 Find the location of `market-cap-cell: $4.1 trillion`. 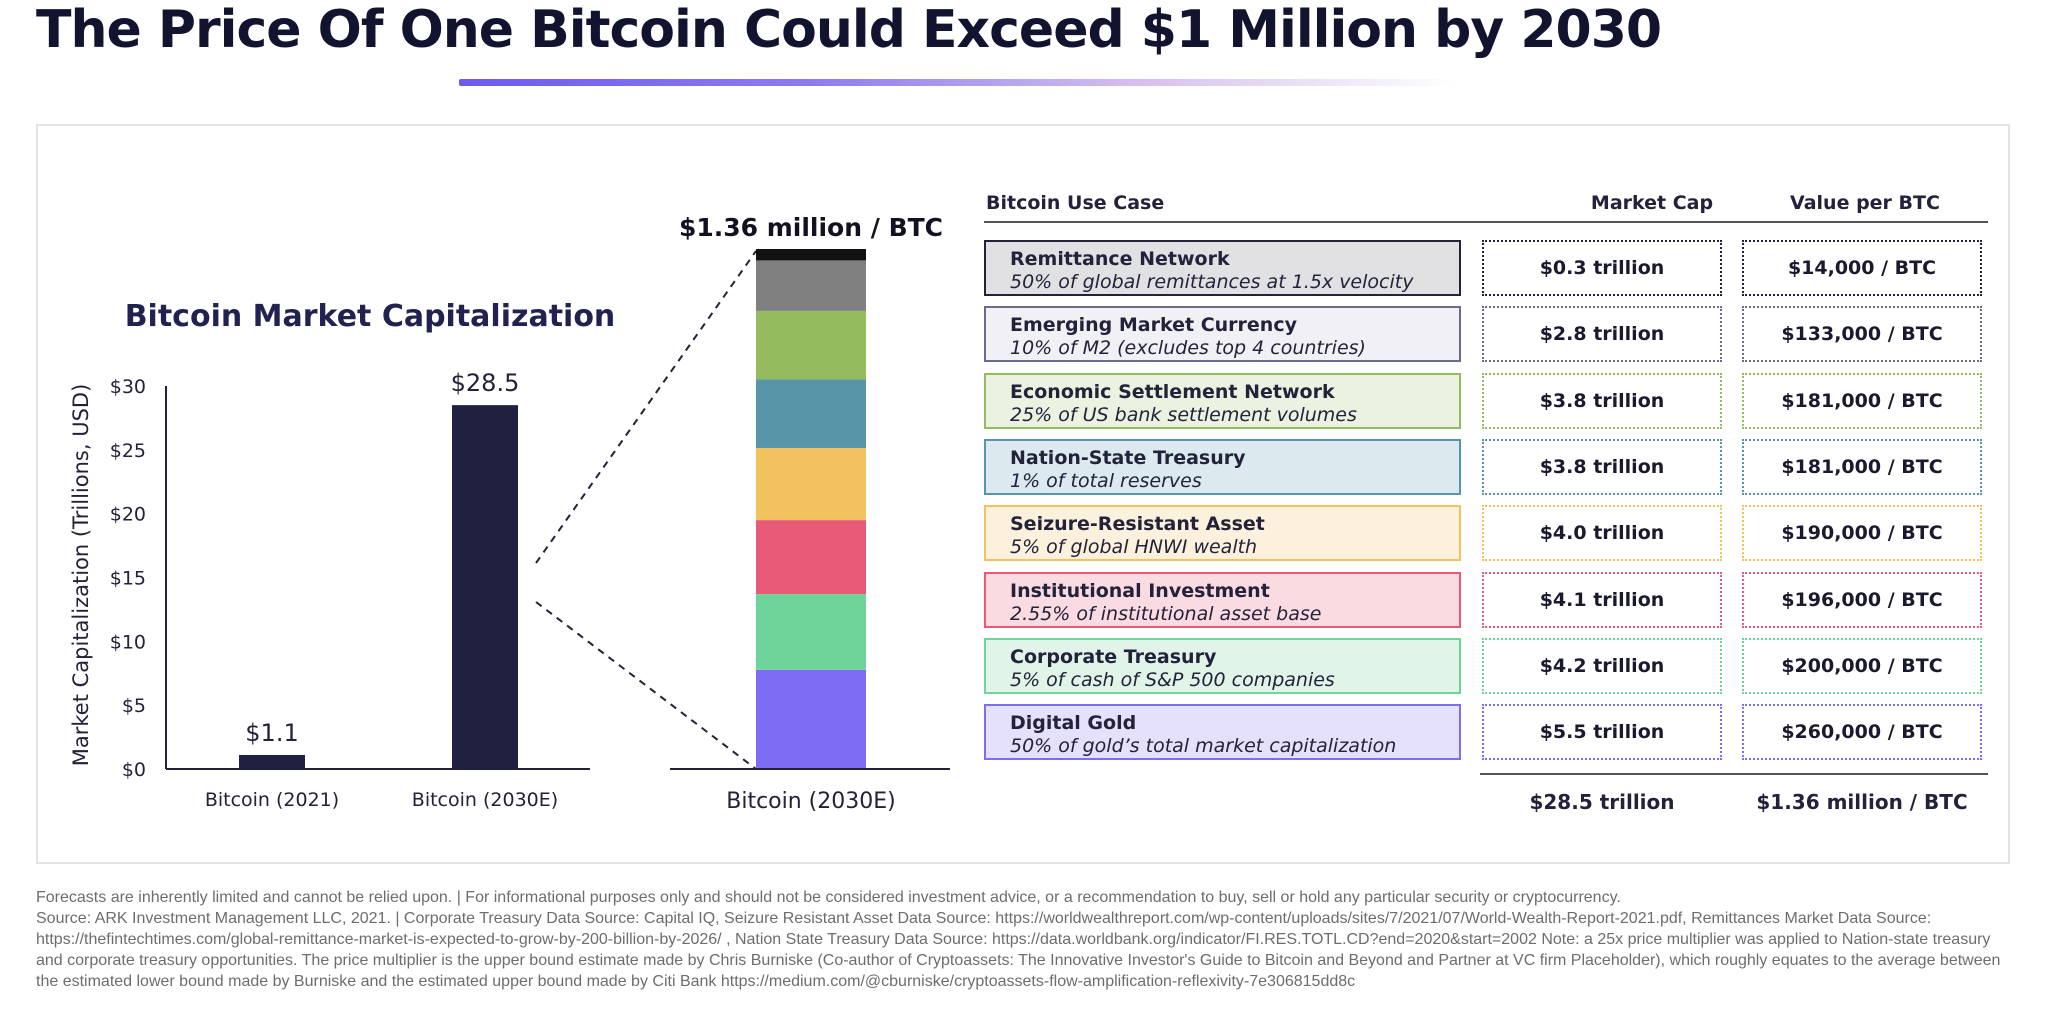

market-cap-cell: $4.1 trillion is located at coordinates (1602, 599).